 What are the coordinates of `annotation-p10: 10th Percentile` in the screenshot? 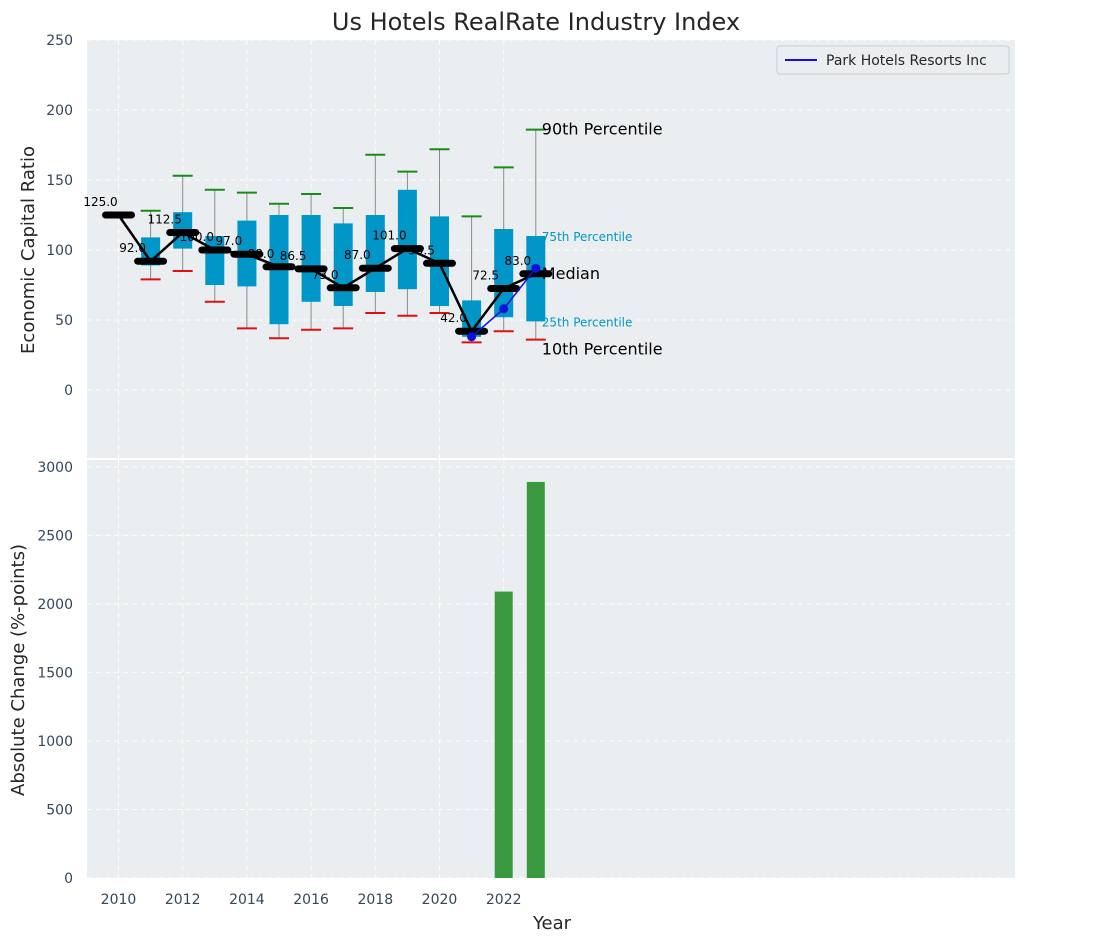 It's located at (602, 348).